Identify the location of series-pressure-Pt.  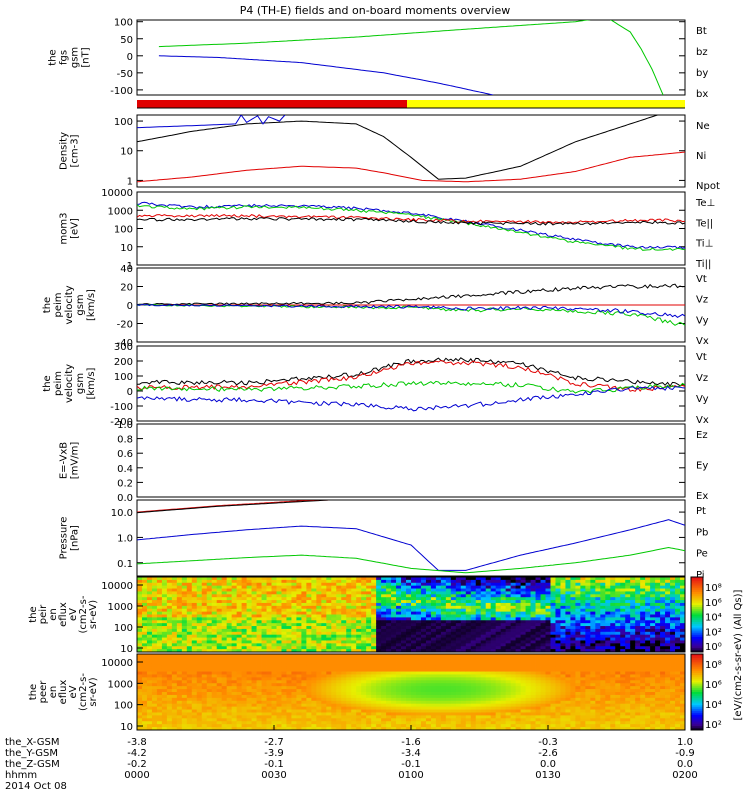
(233, 507).